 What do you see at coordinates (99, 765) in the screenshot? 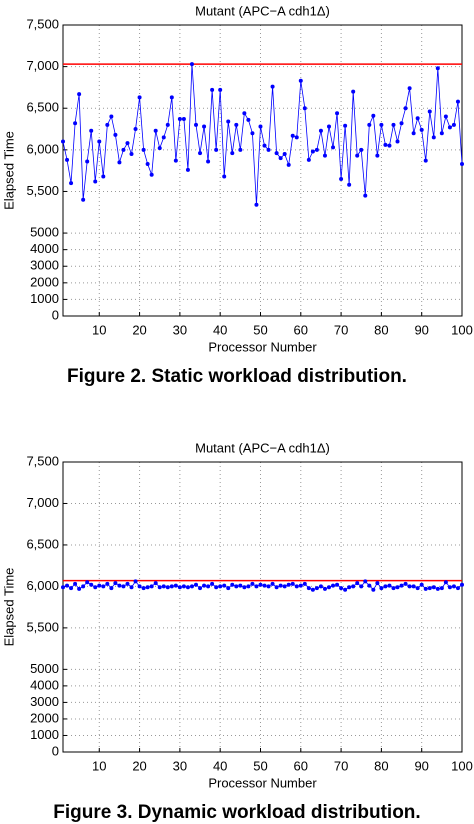
I see `x-tick-label: 10` at bounding box center [99, 765].